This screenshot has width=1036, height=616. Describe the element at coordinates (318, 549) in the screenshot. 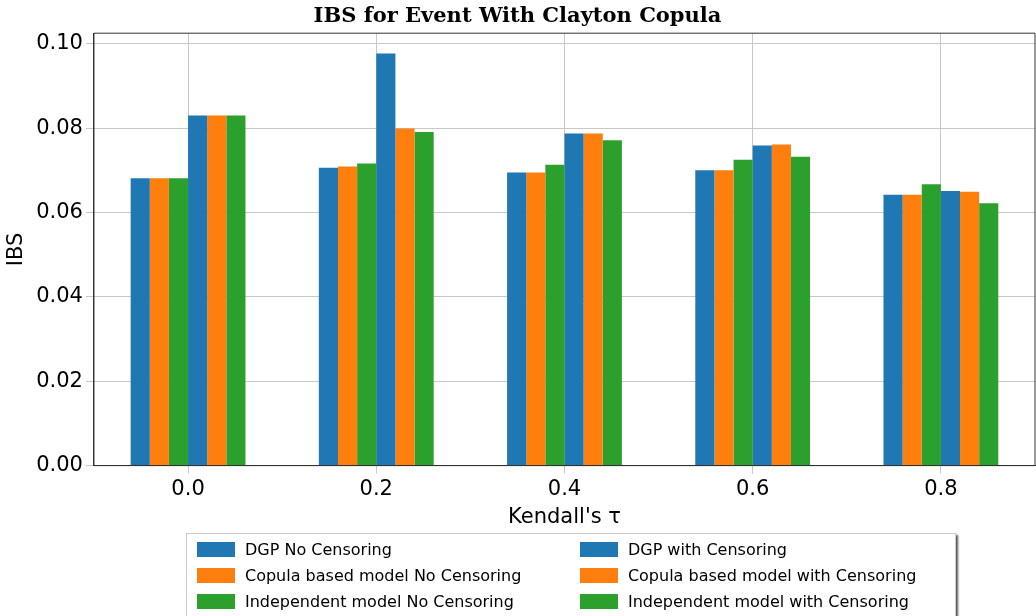

I see `legend-label: DGP No Censoring` at that location.